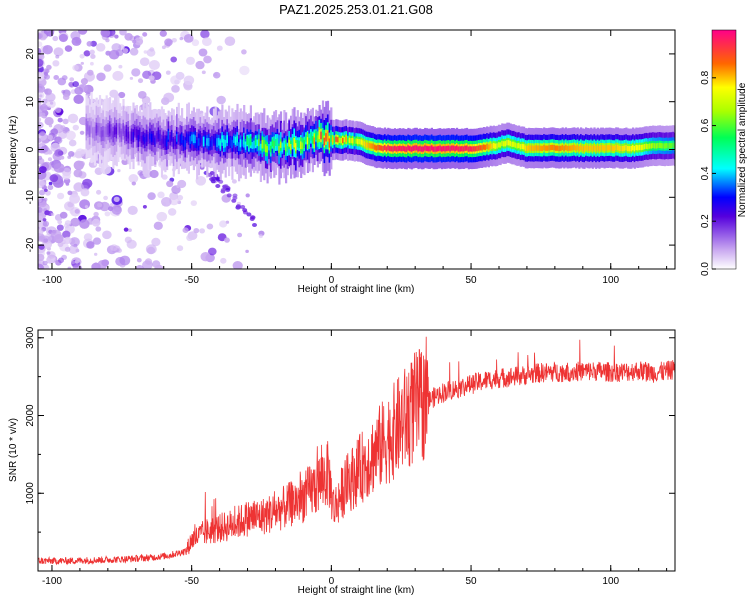  I want to click on y-tick-label: 1000, so click(30, 493).